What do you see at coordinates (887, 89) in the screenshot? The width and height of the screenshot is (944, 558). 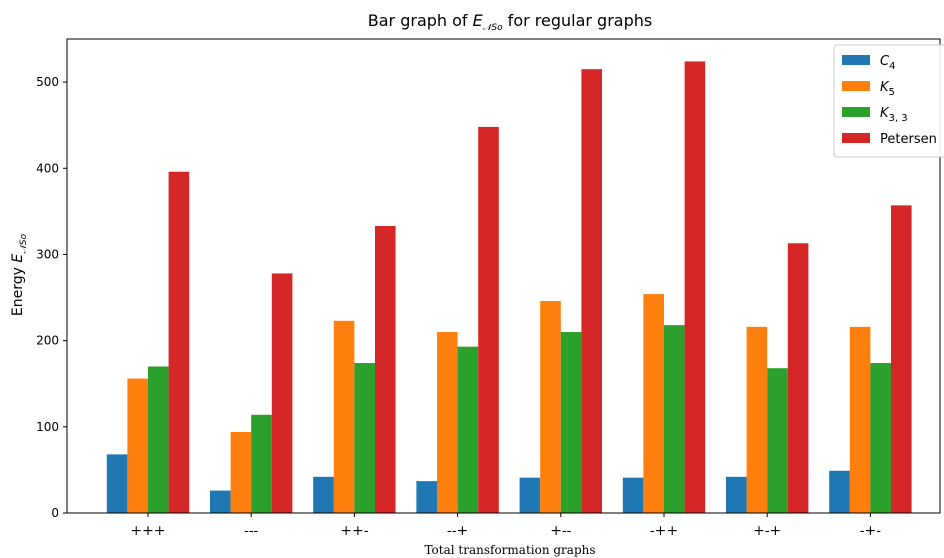 I see `legend-label: K5` at bounding box center [887, 89].